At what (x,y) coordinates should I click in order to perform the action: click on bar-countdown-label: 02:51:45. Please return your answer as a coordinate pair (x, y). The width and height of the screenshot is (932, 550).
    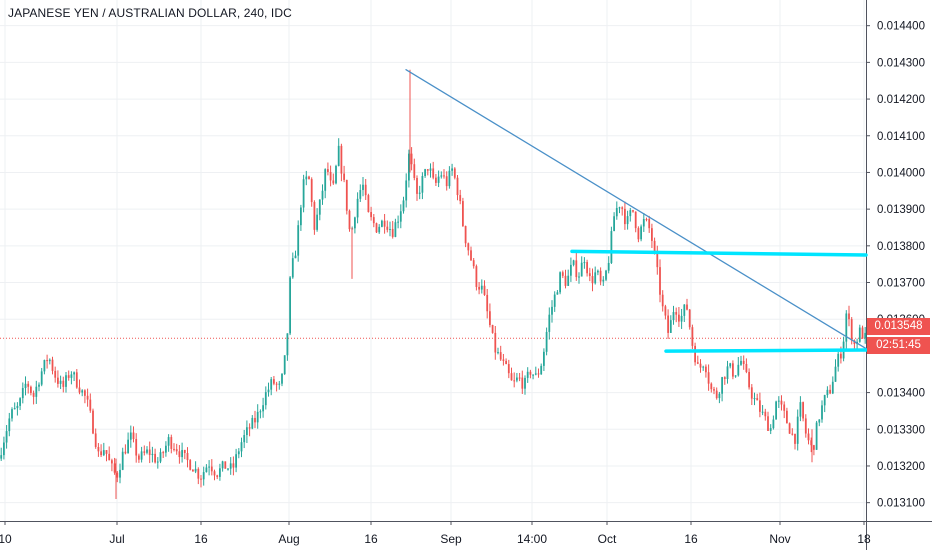
    Looking at the image, I should click on (898, 345).